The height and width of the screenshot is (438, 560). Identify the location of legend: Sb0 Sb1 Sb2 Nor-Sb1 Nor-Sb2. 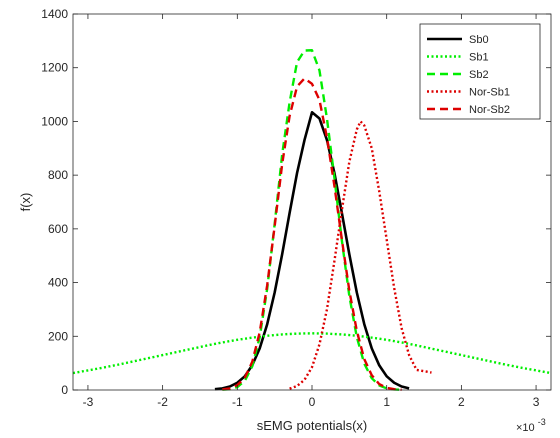
(480, 71).